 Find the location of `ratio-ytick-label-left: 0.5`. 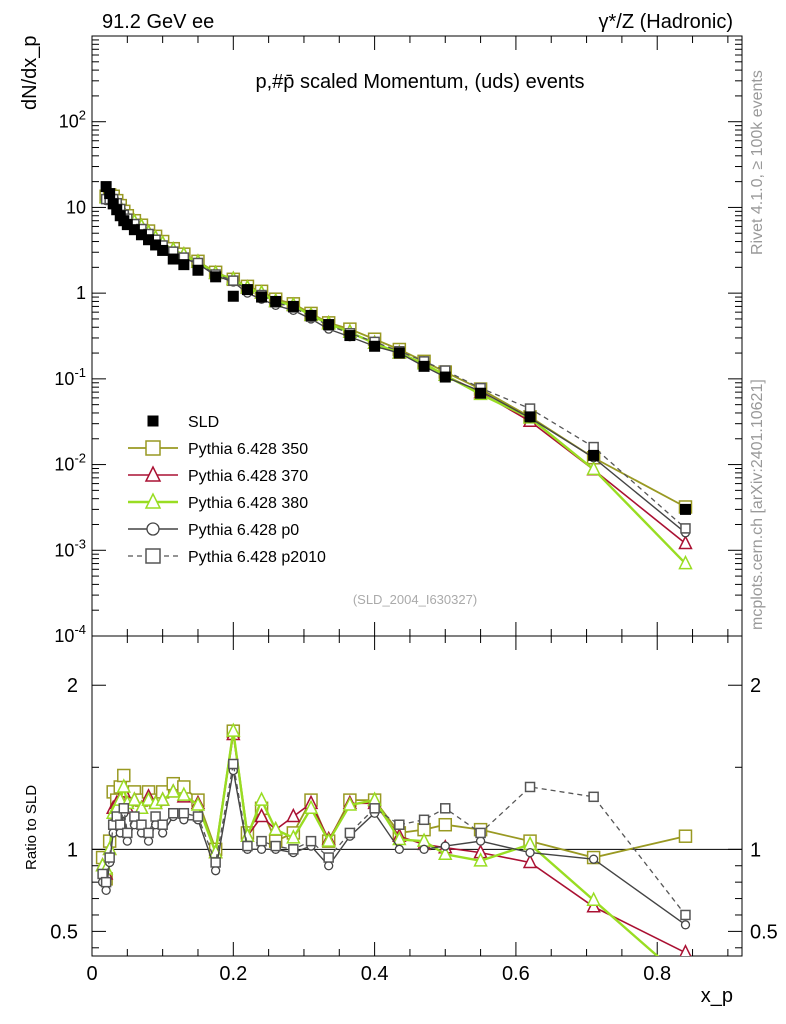

ratio-ytick-label-left: 0.5 is located at coordinates (64, 932).